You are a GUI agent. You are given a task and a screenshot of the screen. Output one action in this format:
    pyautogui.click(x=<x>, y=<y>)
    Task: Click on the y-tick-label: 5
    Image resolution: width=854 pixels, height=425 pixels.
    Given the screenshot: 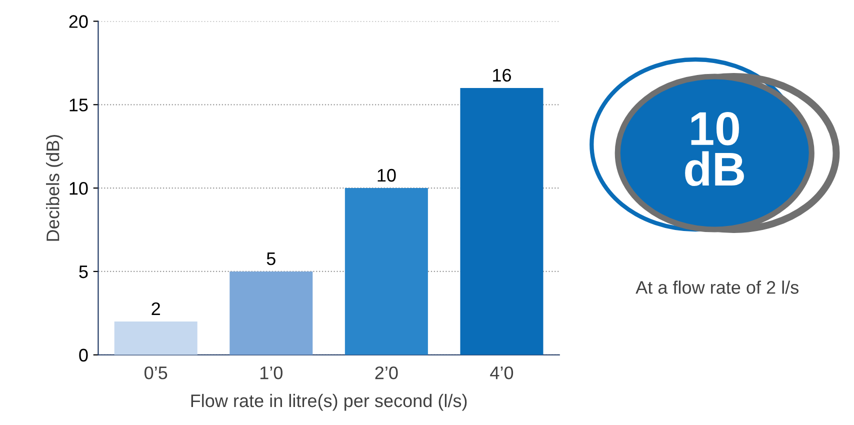 What is the action you would take?
    pyautogui.click(x=83, y=272)
    